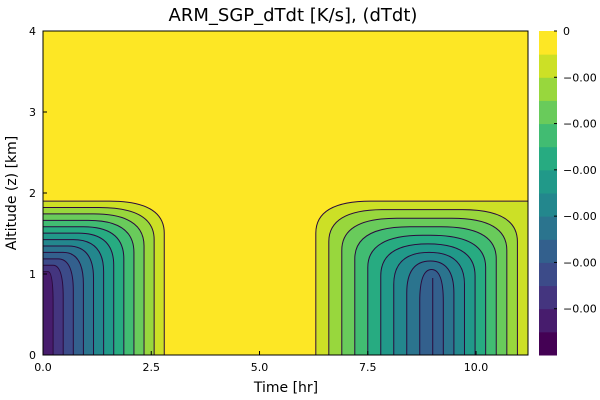  I want to click on chart-title: ARM_SGP_dTdt [K/s], (dTdt), so click(293, 15).